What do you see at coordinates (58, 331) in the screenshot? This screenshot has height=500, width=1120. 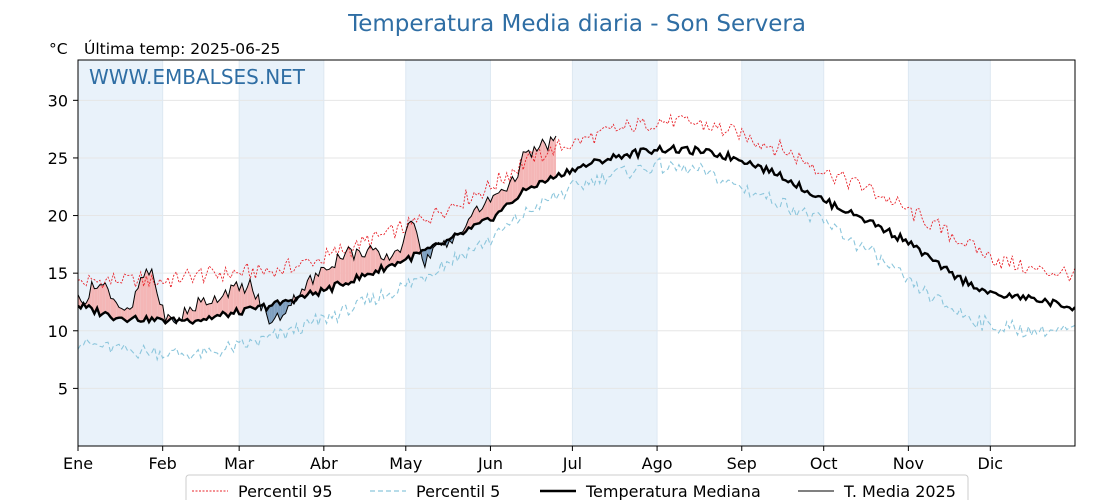 I see `y-tick-label: 10` at bounding box center [58, 331].